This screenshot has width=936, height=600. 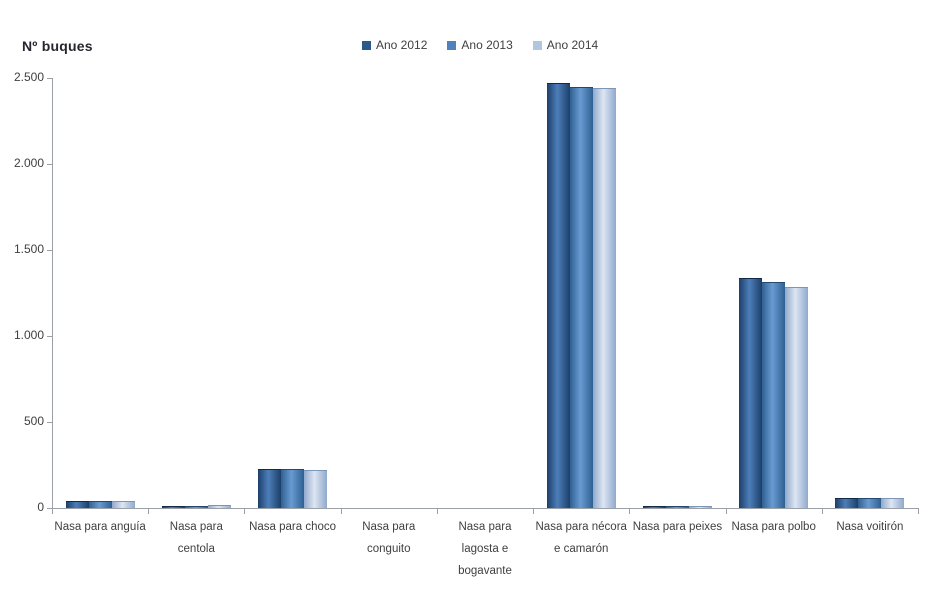 What do you see at coordinates (487, 45) in the screenshot?
I see `legend-label-2013: Ano 2013` at bounding box center [487, 45].